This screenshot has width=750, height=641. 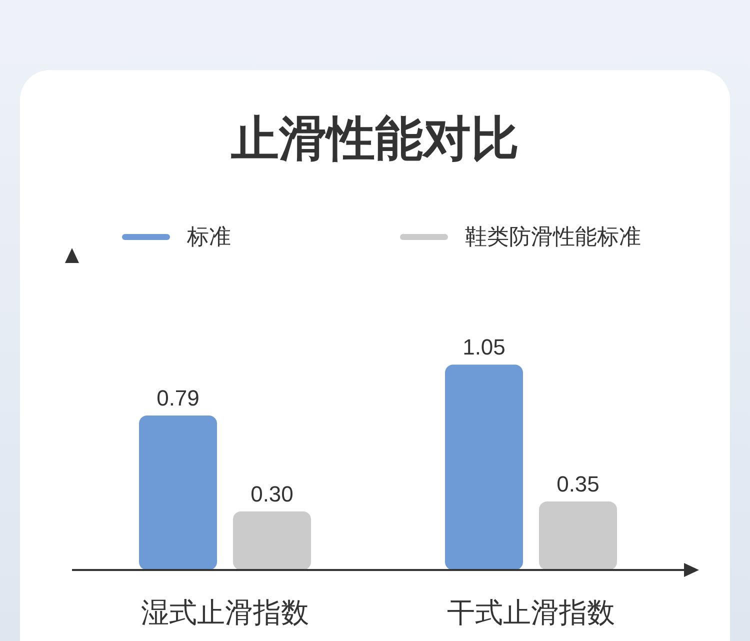 What do you see at coordinates (209, 237) in the screenshot?
I see `legend-label: 标准` at bounding box center [209, 237].